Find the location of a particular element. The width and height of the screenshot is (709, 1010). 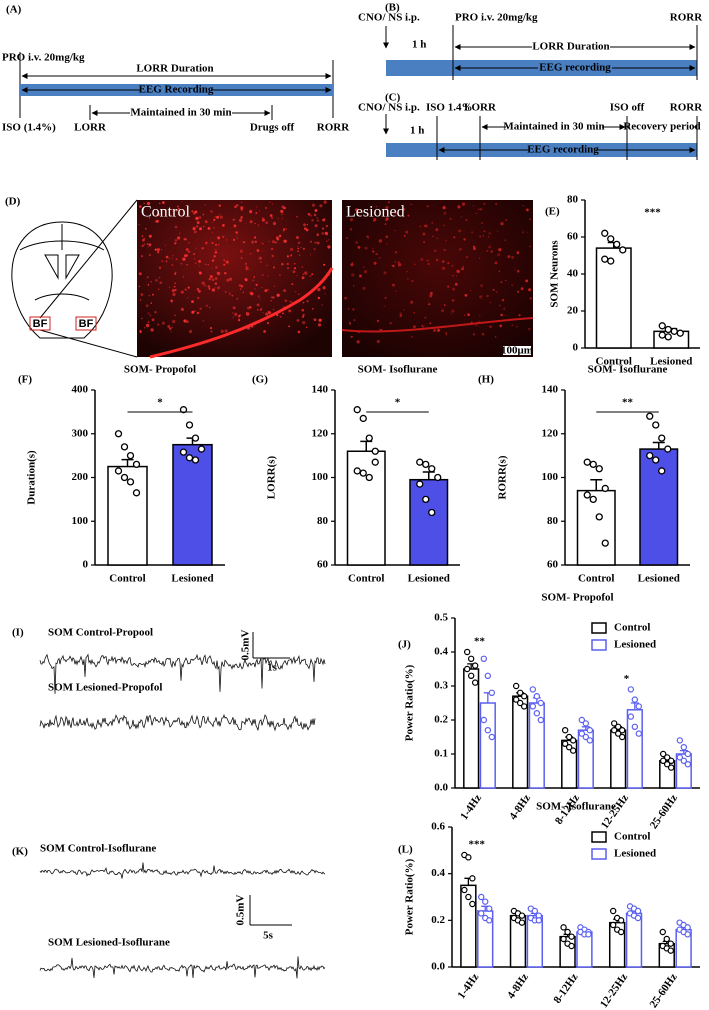

bar is located at coordinates (613, 298).